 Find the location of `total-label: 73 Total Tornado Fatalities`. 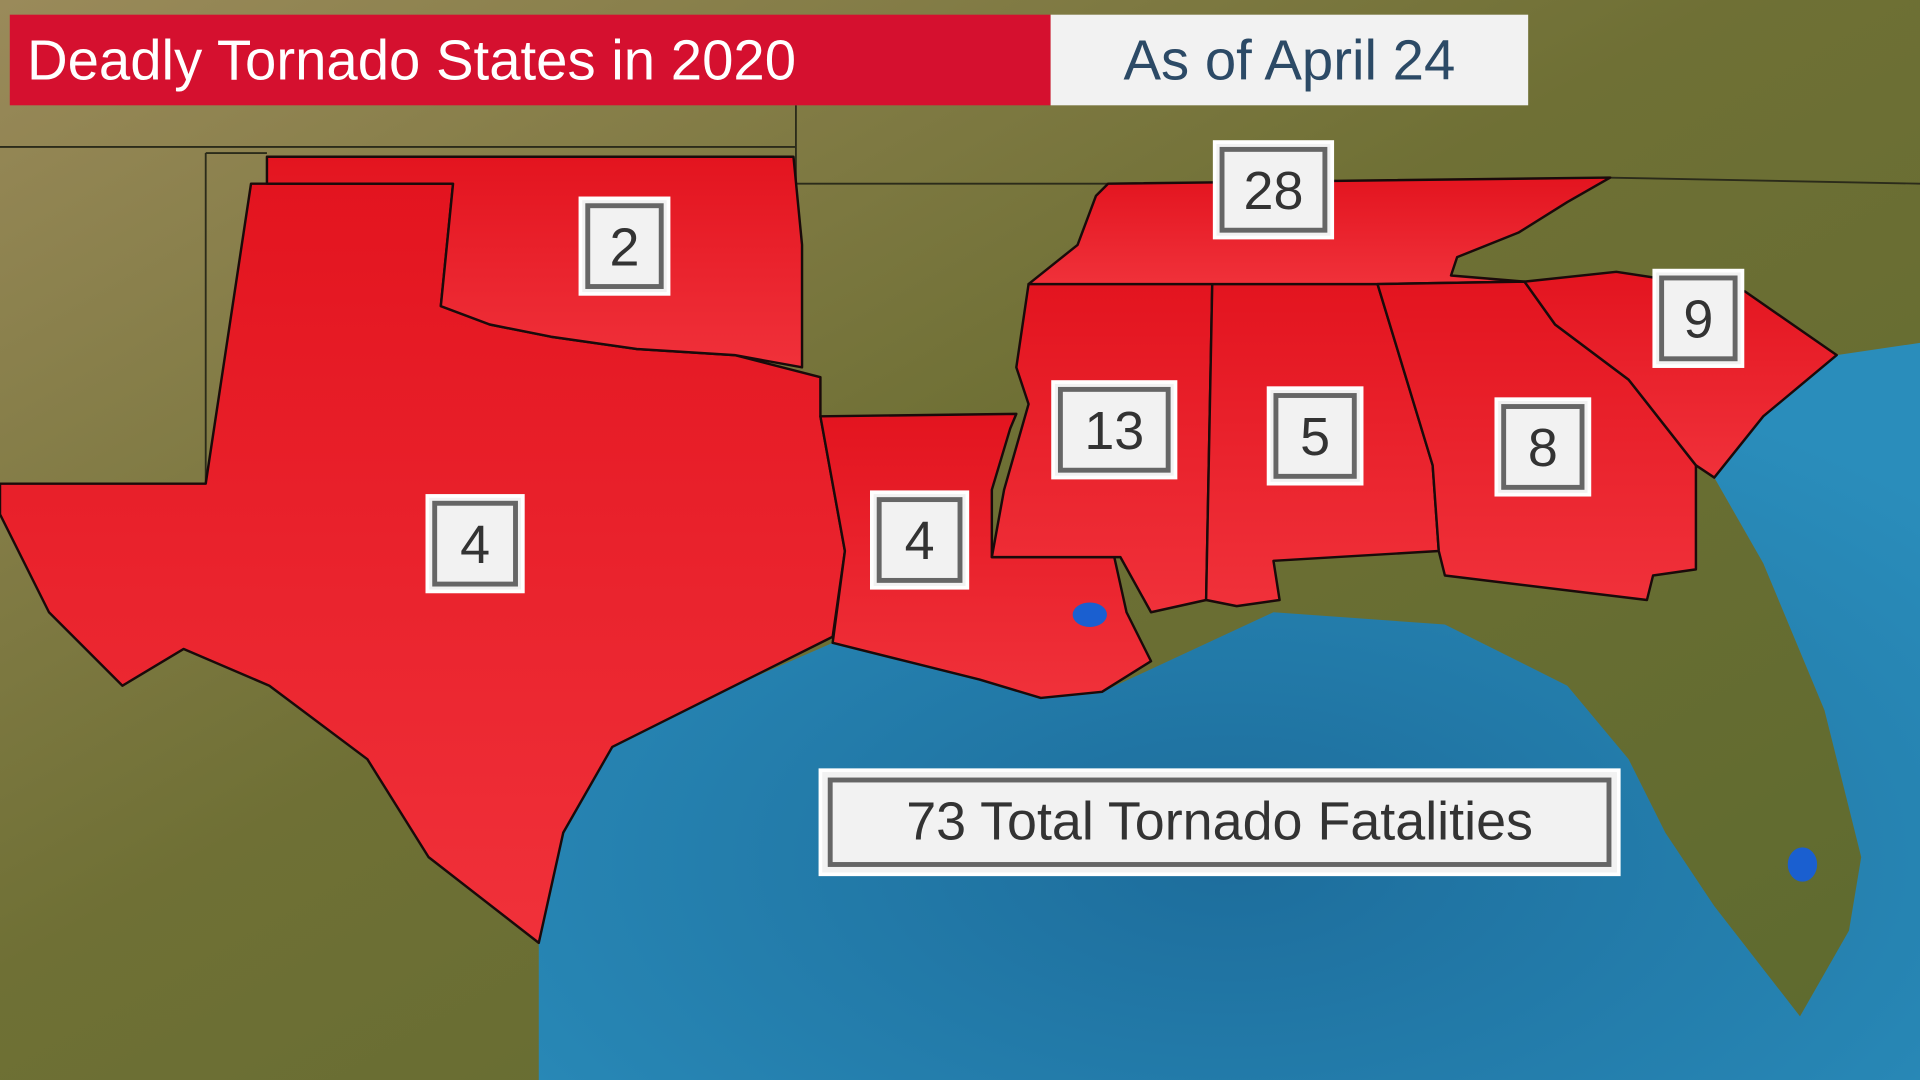

total-label: 73 Total Tornado Fatalities is located at coordinates (1219, 822).